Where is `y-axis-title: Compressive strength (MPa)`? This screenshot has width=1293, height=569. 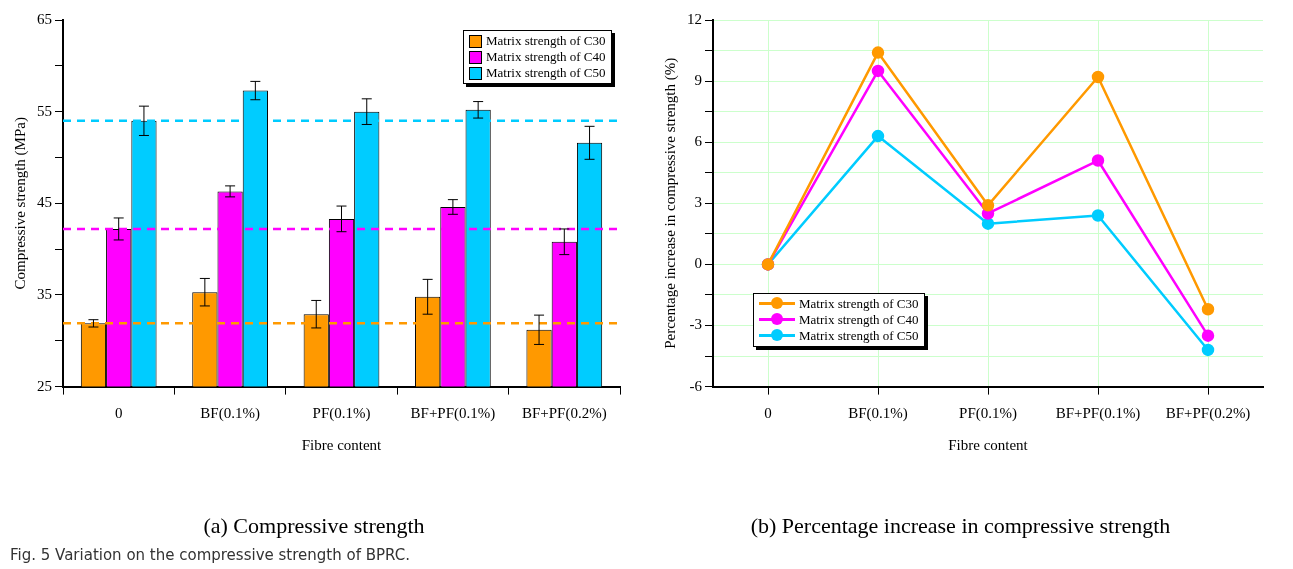 y-axis-title: Compressive strength (MPa) is located at coordinates (20, 203).